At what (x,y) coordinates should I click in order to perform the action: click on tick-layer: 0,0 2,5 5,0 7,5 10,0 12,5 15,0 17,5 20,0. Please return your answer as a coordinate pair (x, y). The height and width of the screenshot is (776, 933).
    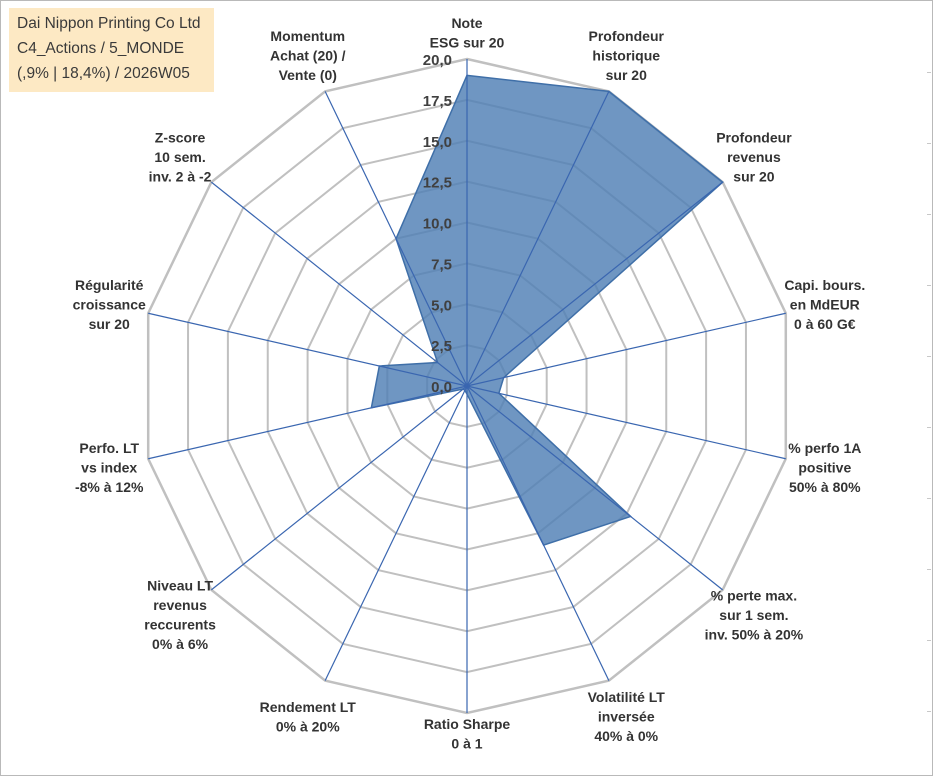
    Looking at the image, I should click on (437, 224).